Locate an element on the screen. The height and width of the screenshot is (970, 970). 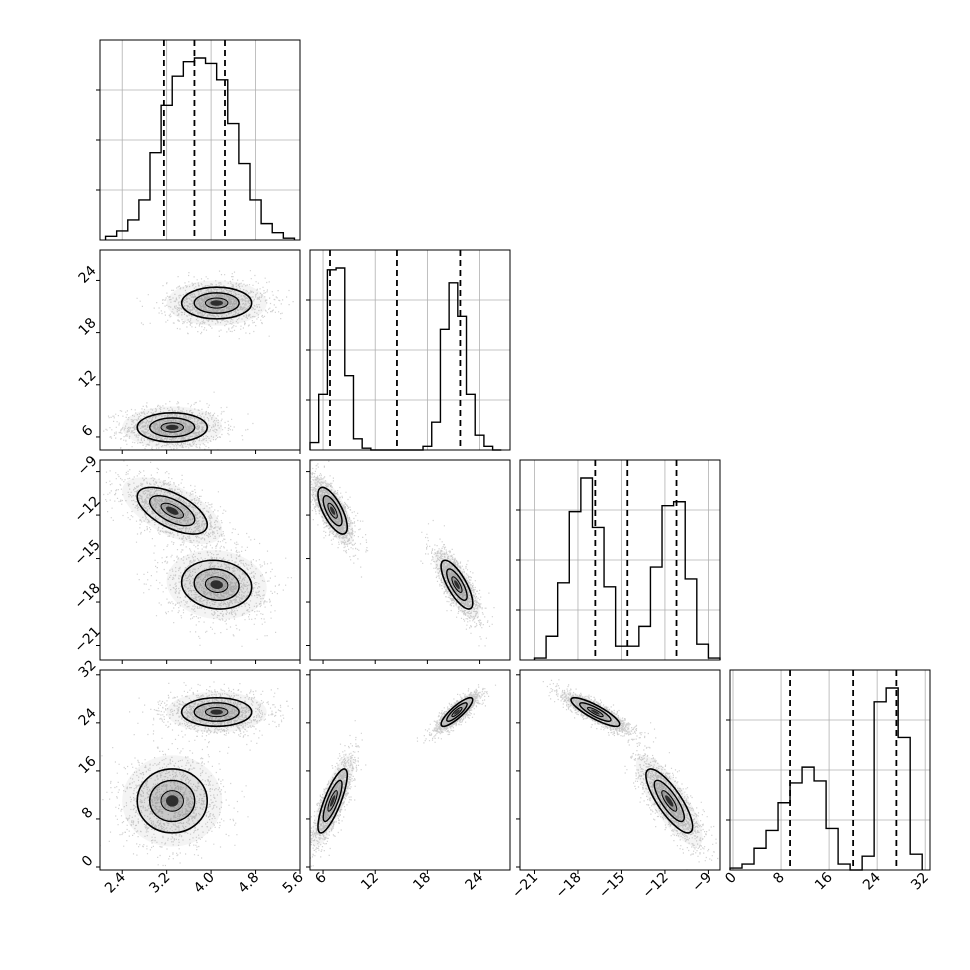
x-tick-label: 4.8 is located at coordinates (248, 883).